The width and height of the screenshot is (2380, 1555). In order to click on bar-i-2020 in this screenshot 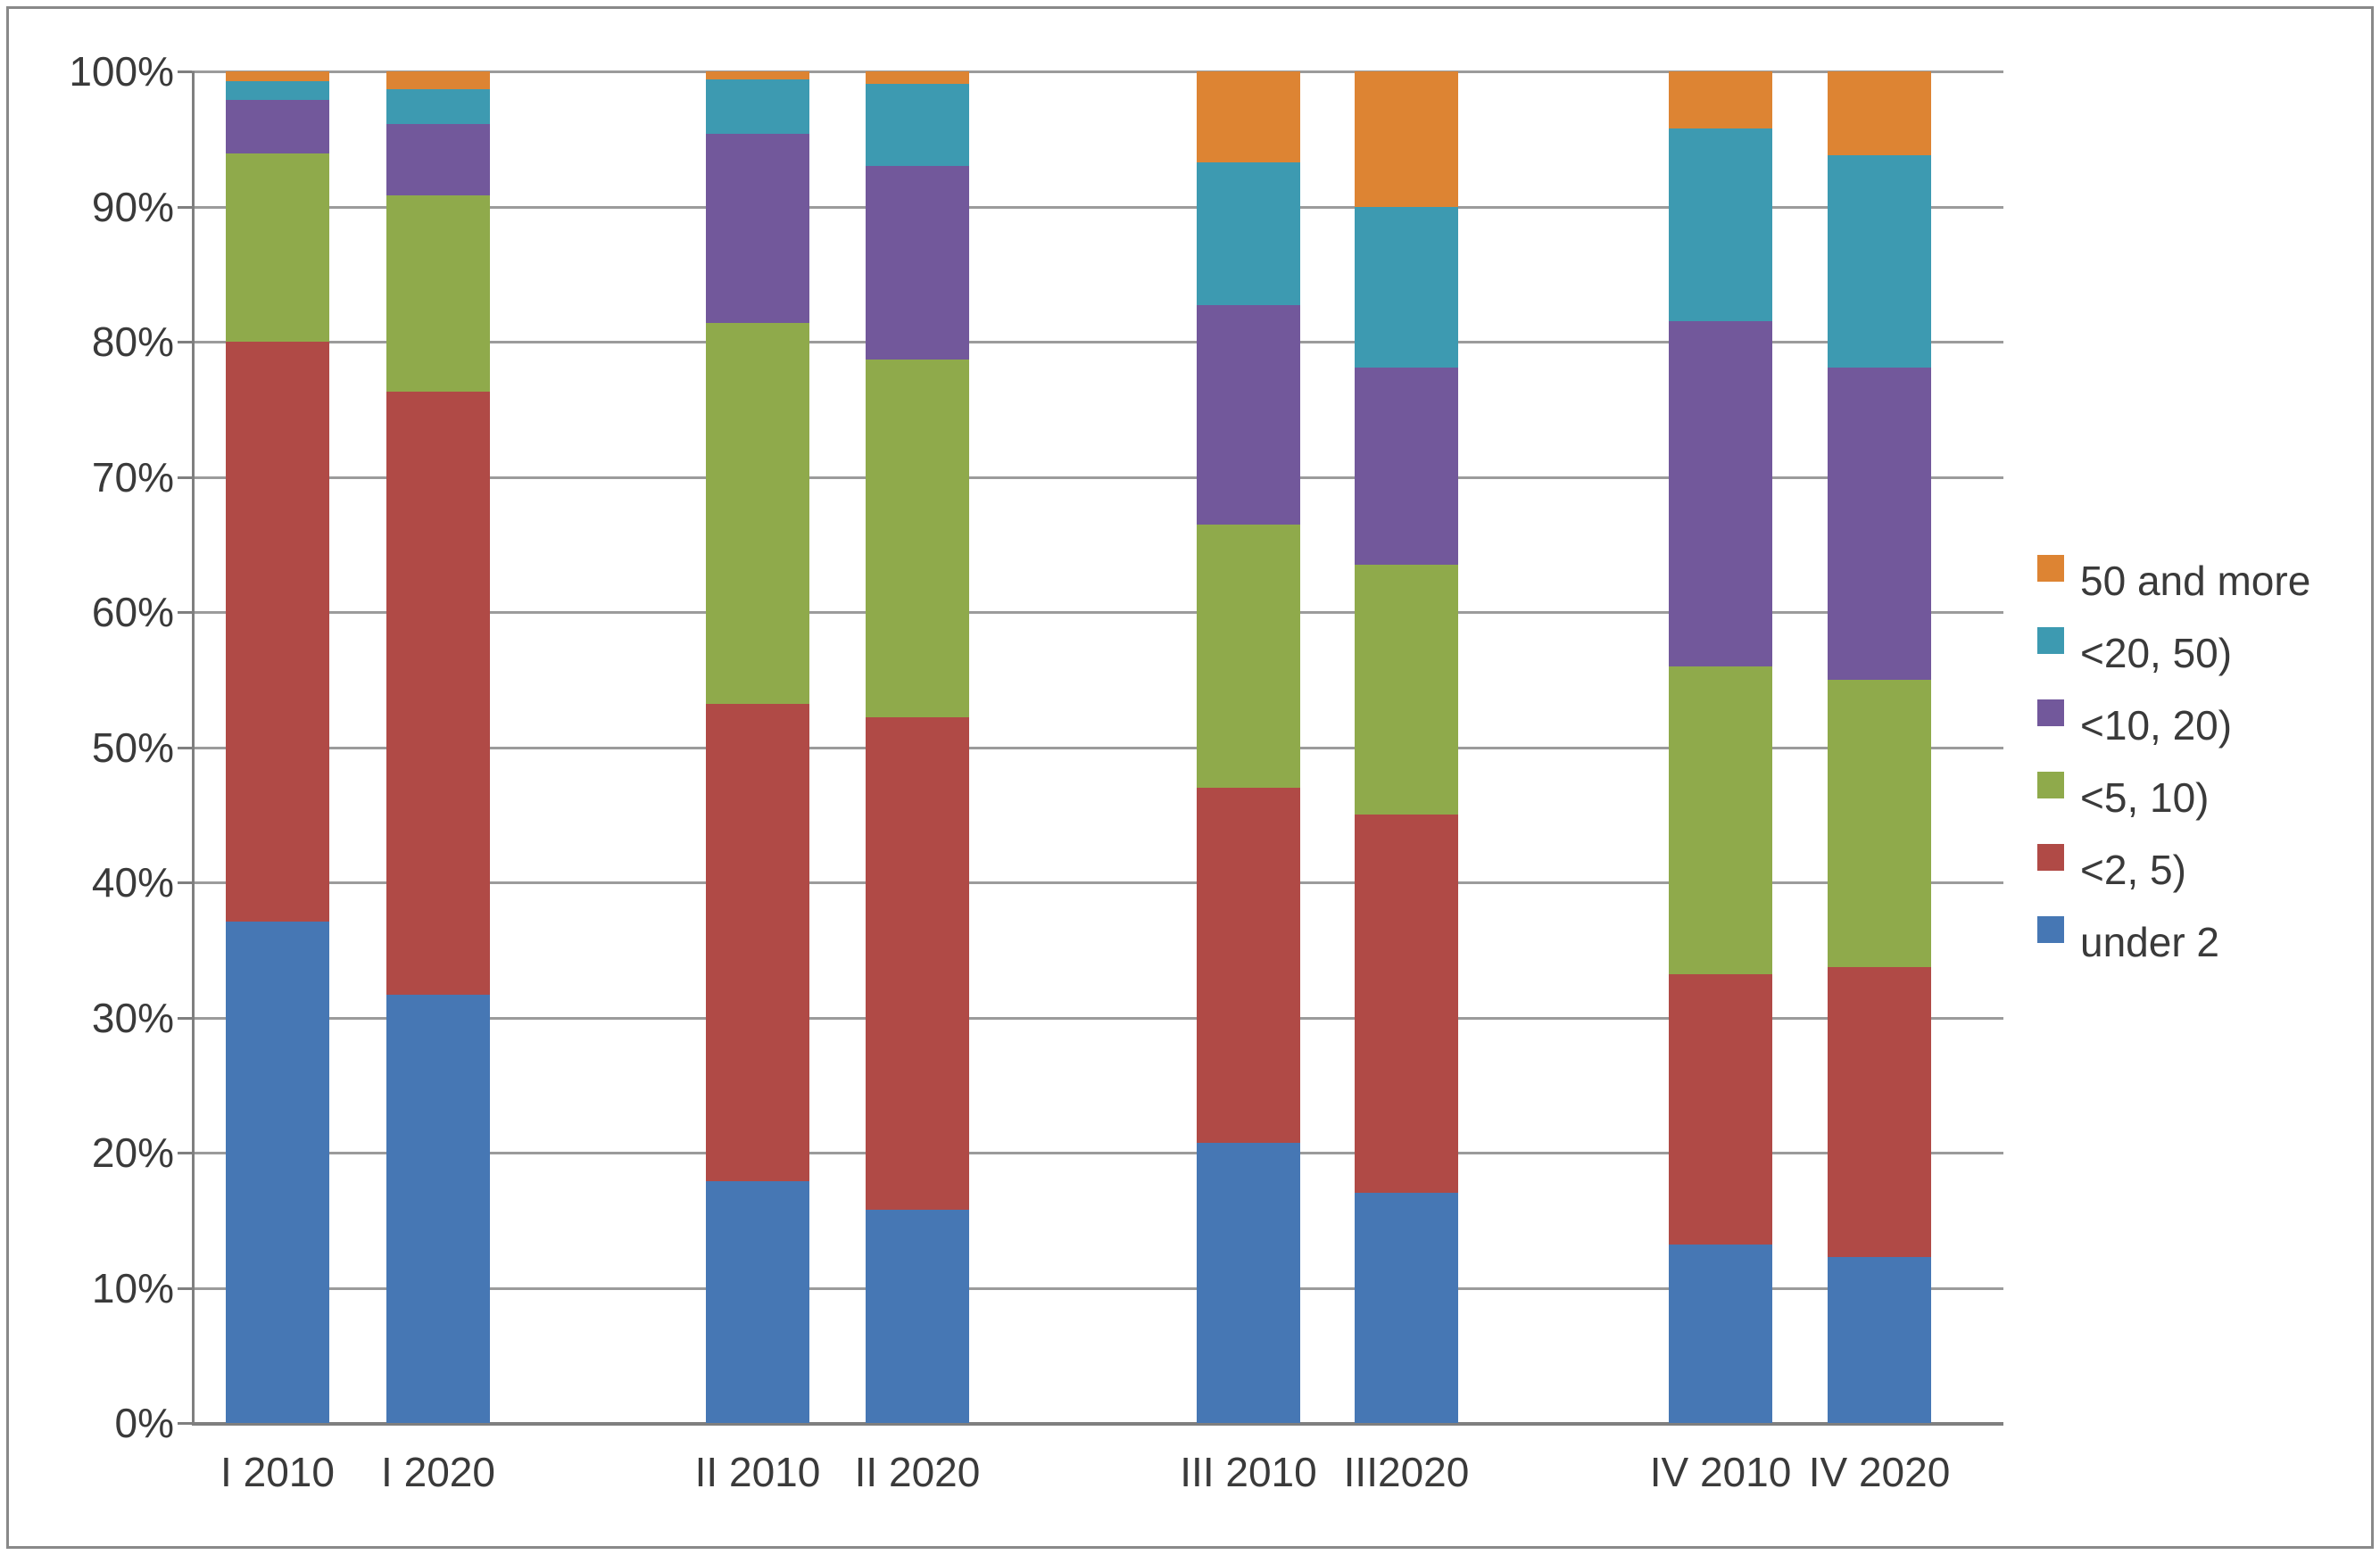, I will do `click(438, 747)`.